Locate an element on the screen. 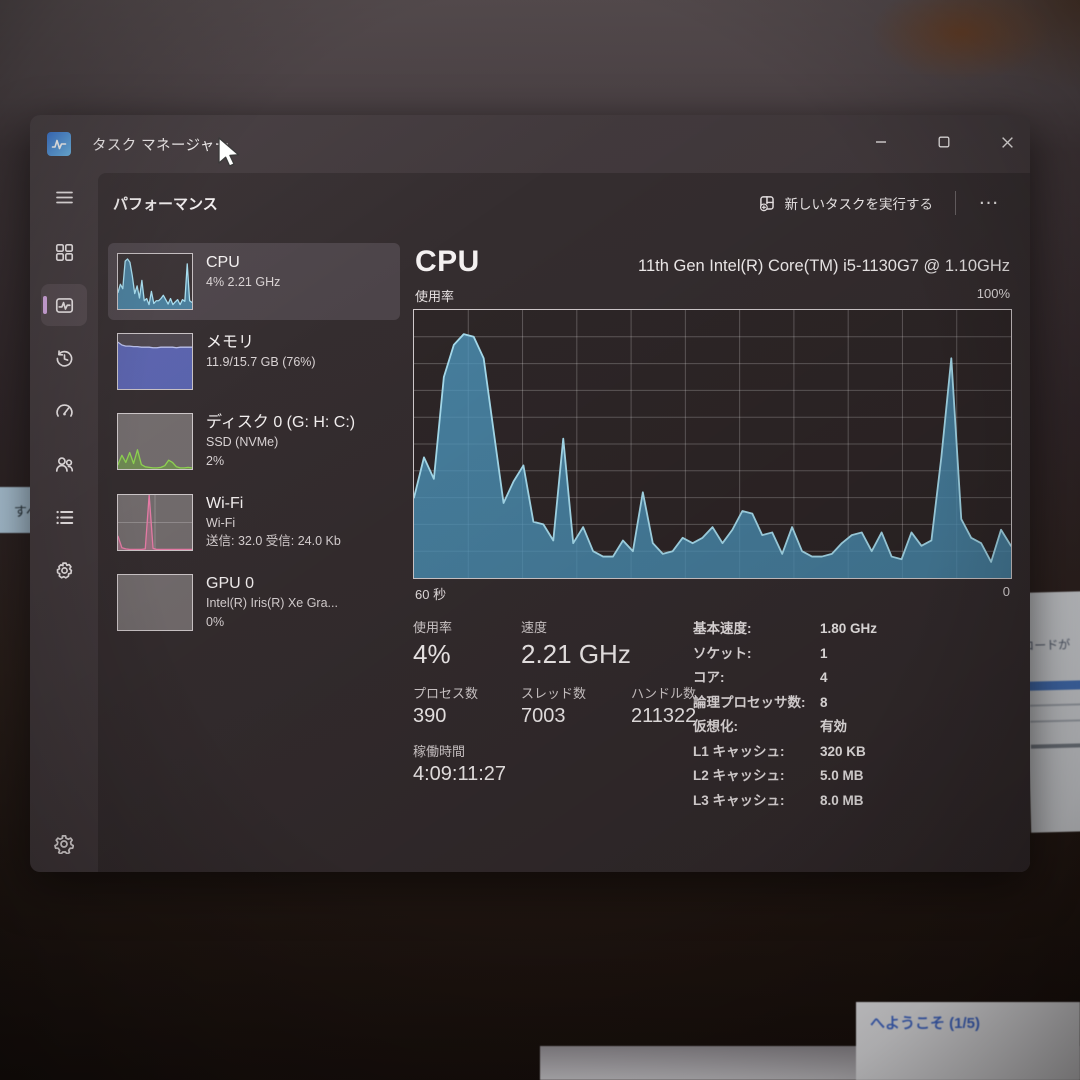 This screenshot has height=1080, width=1080. close-button is located at coordinates (1007, 142).